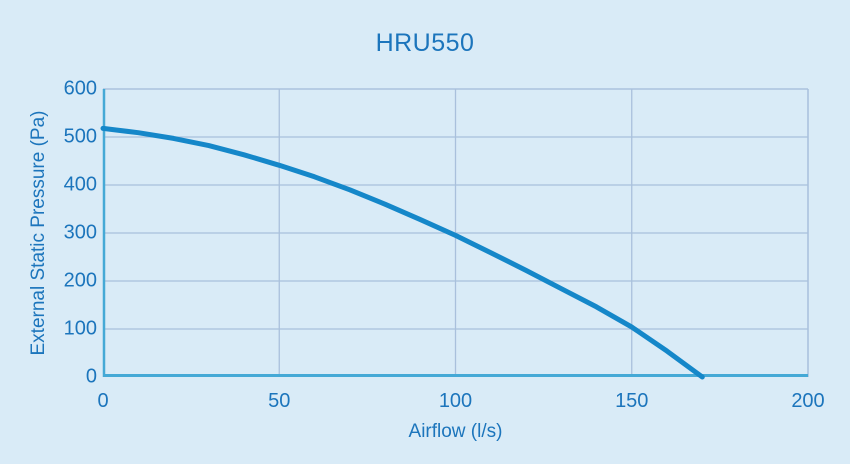 The width and height of the screenshot is (850, 464). I want to click on y-tick-label: 300, so click(80, 232).